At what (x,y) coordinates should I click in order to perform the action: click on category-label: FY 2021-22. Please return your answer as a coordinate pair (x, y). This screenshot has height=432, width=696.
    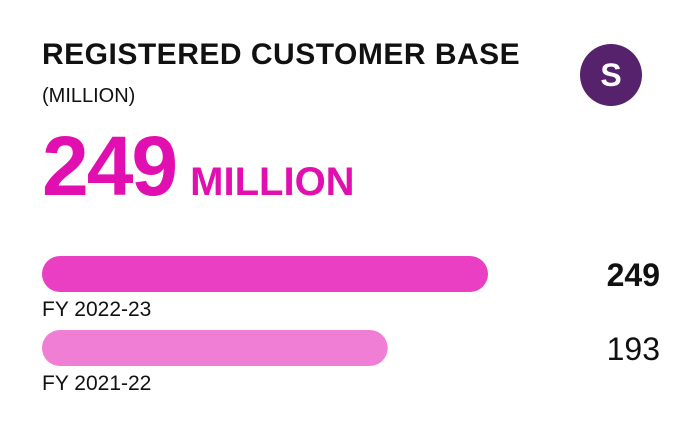
    Looking at the image, I should click on (96, 383).